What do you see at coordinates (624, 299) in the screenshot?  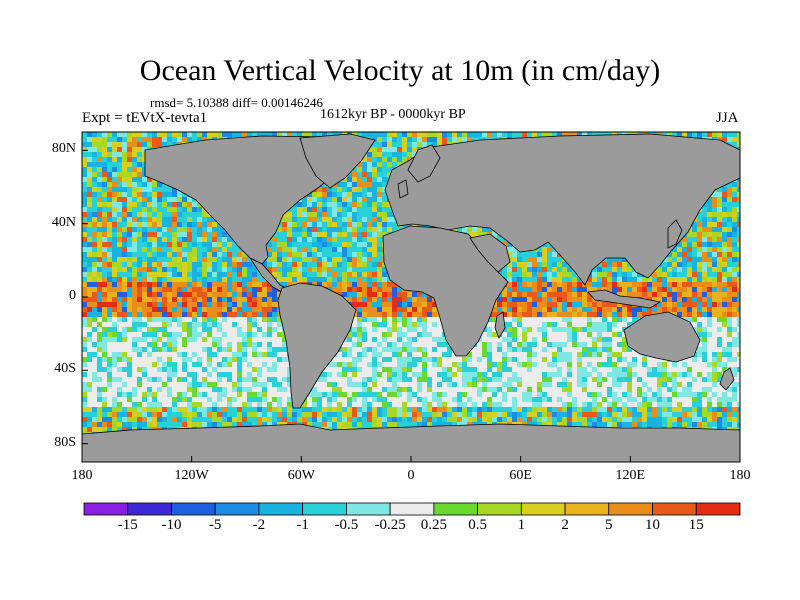 I see `indonesia` at bounding box center [624, 299].